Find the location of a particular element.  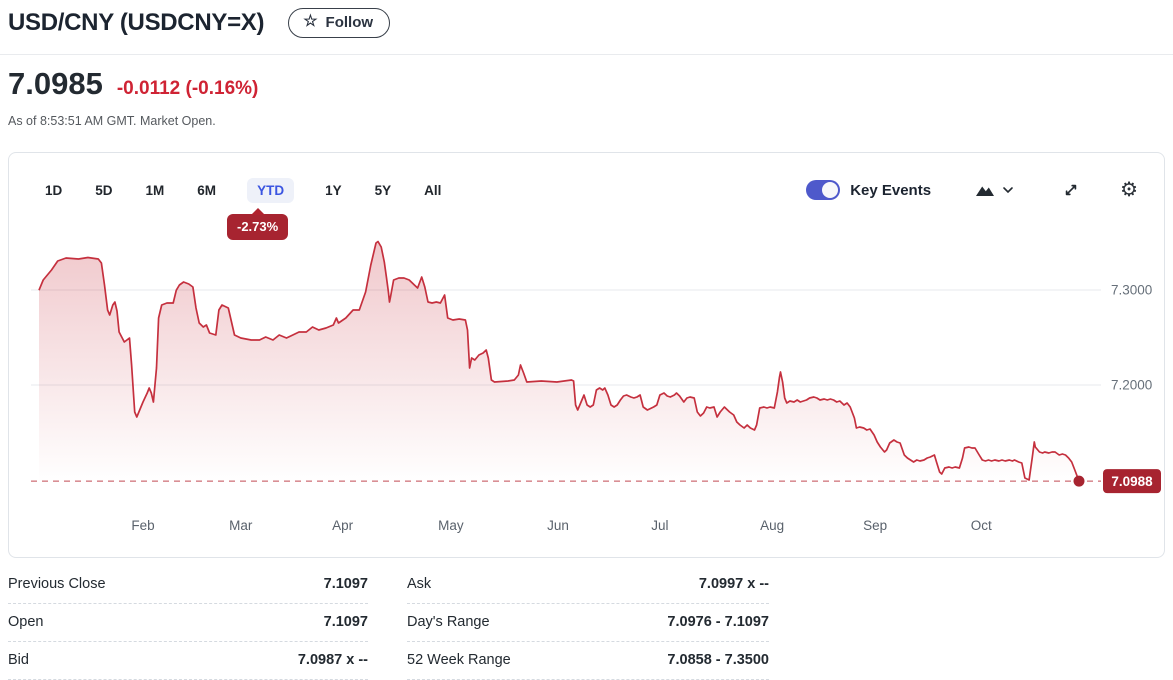

stat-row: Previous Close 7.1097 is located at coordinates (188, 585).